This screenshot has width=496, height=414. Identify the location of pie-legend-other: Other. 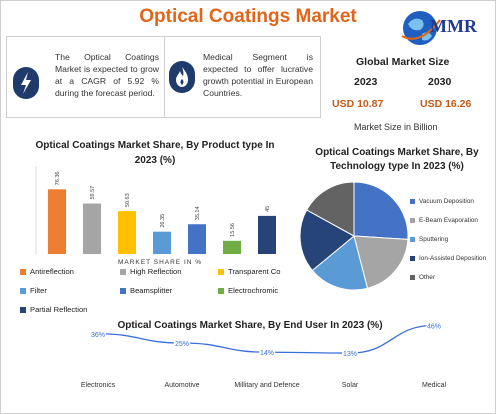
(422, 277).